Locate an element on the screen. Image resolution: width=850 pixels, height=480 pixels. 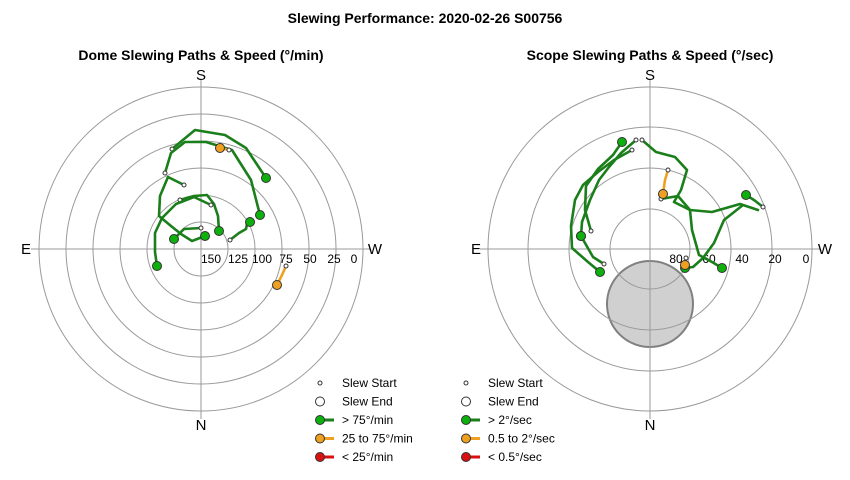
scope-legend-label: 0.5 to 2°/sec is located at coordinates (521, 439).